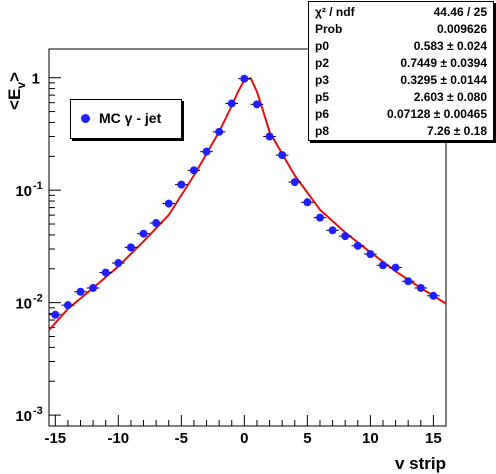 The height and width of the screenshot is (474, 496). I want to click on y-tick-label: 1, so click(36, 79).